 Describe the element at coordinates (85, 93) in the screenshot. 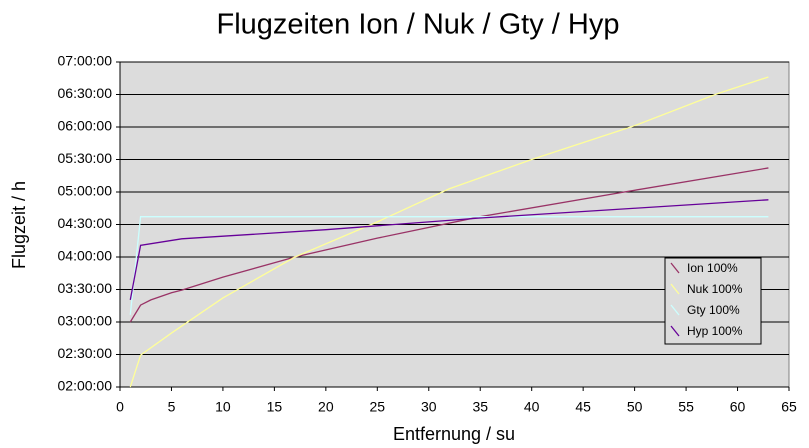

I see `y-tick-label: 06:30:00` at that location.